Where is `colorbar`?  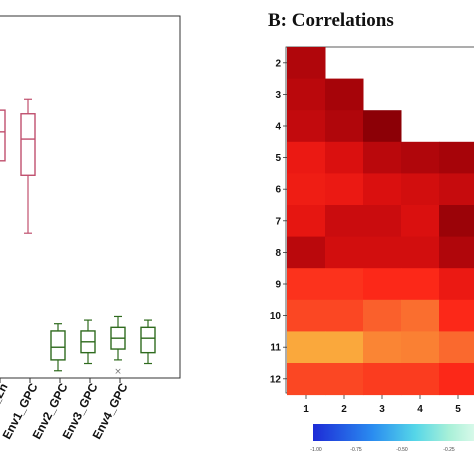
colorbar is located at coordinates (393, 432).